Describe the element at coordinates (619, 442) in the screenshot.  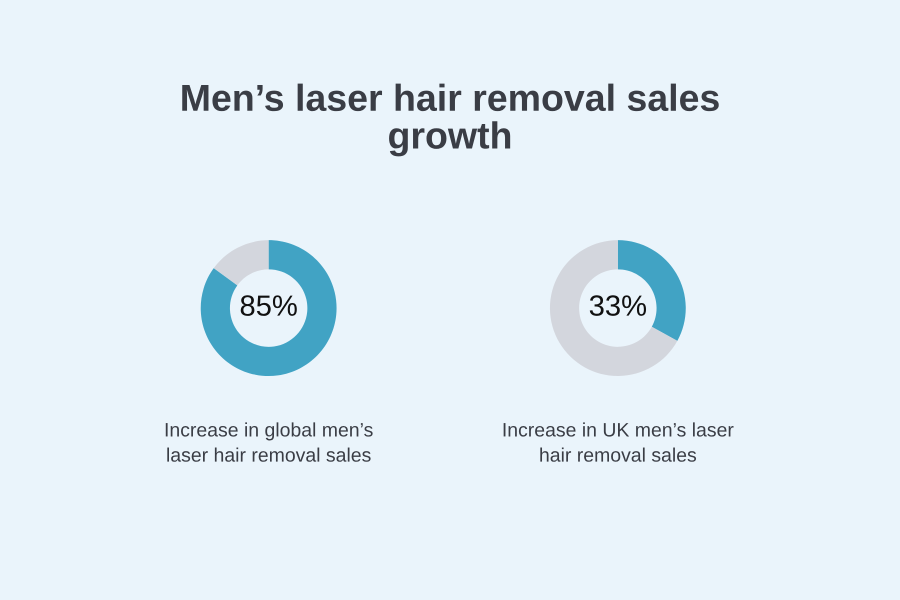
I see `text: Increase in UK men’s laser hair removal sales` at that location.